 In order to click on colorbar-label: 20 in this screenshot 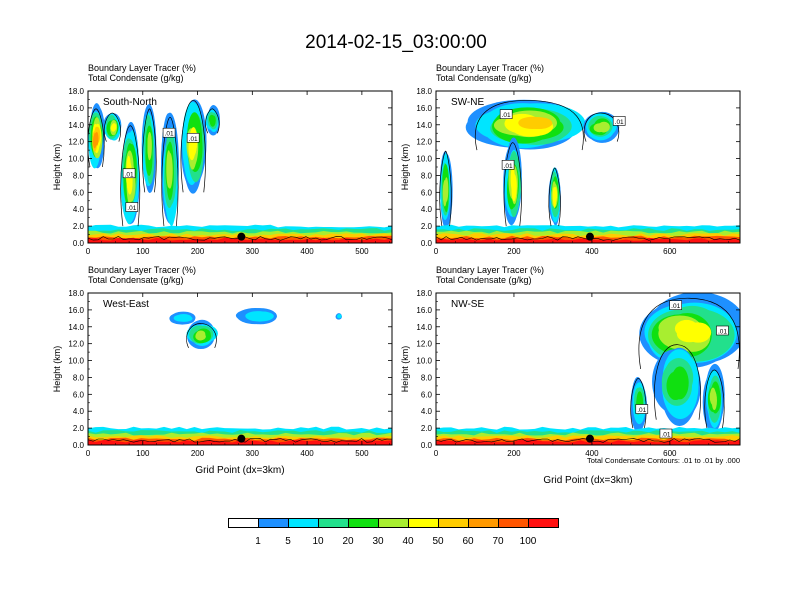, I will do `click(348, 541)`.